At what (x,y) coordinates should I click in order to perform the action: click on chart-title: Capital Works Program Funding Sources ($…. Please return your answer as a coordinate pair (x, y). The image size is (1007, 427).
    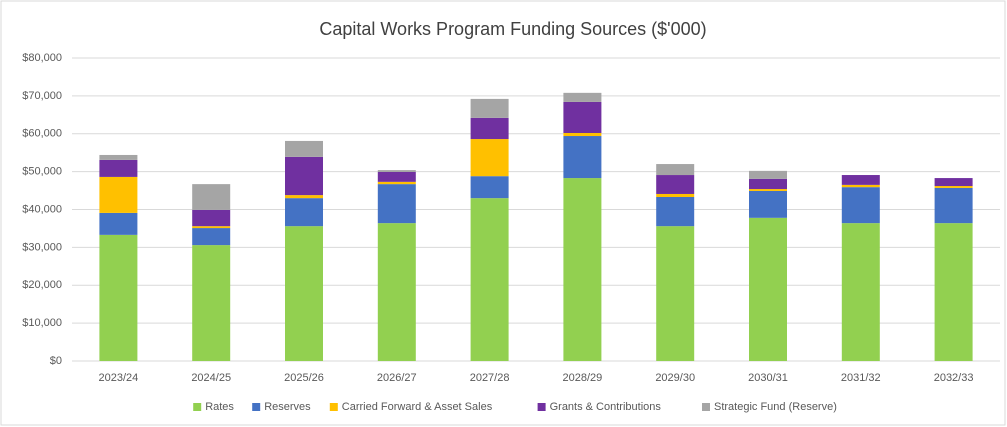
    Looking at the image, I should click on (512, 29).